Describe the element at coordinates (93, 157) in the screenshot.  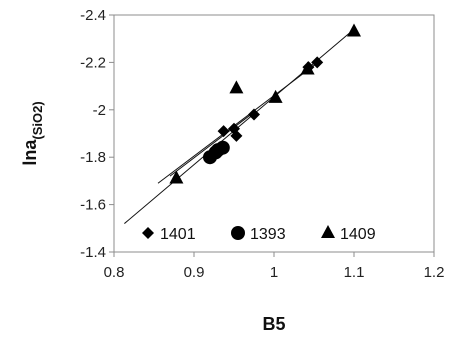
I see `y-tick-label: -1.8` at that location.